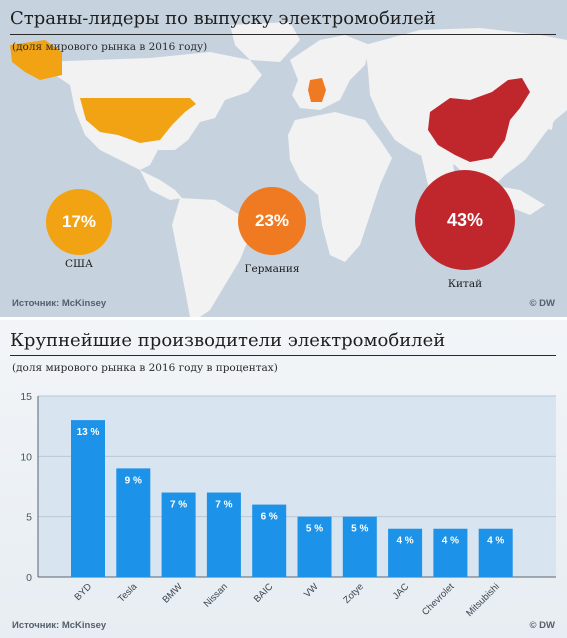  What do you see at coordinates (483, 600) in the screenshot?
I see `x-tick-label: Mitsubishi` at bounding box center [483, 600].